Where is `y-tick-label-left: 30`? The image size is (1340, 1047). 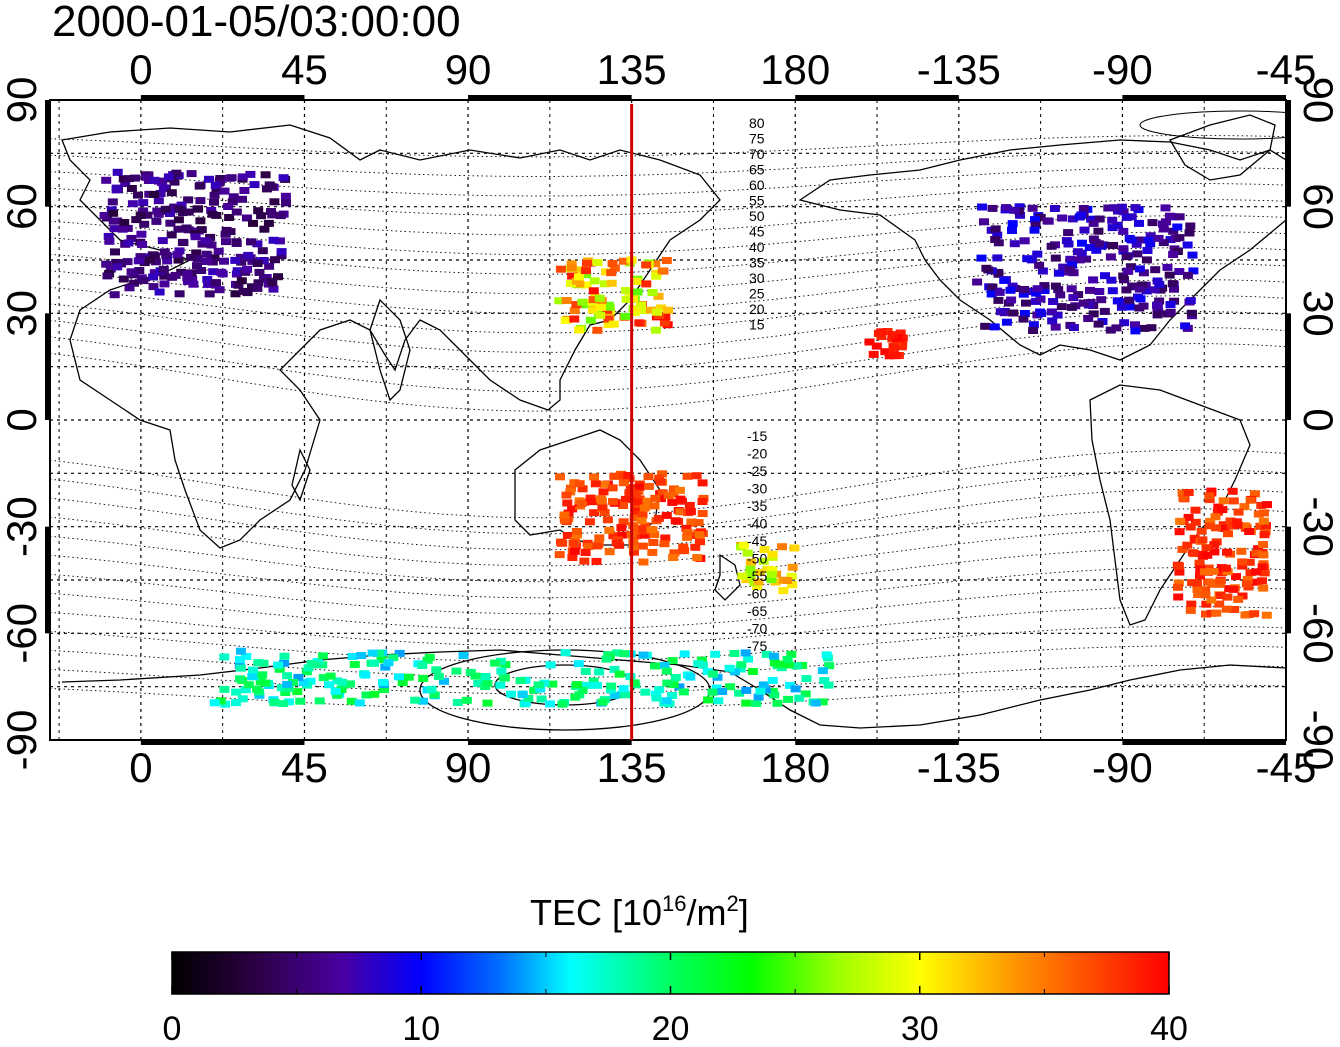 y-tick-label-left: 30 is located at coordinates (22, 313).